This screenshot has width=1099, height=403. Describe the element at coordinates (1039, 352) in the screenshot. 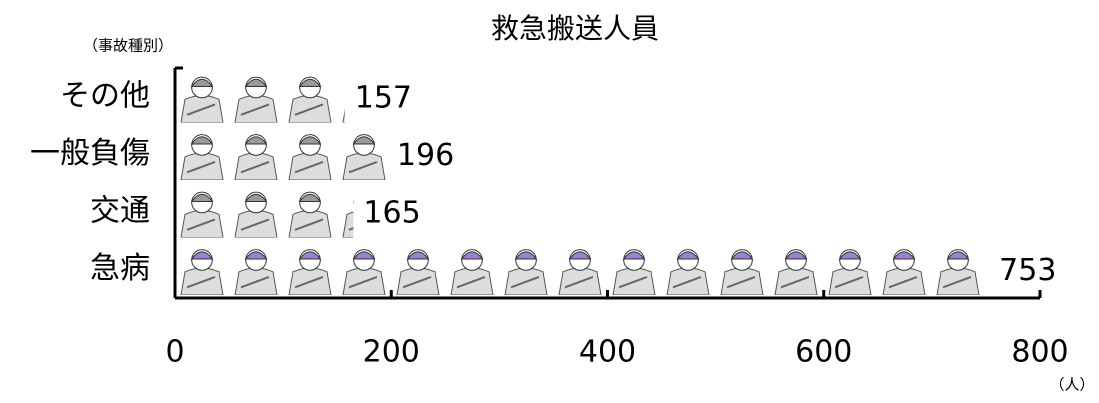

I see `x-tick-label: 800` at that location.